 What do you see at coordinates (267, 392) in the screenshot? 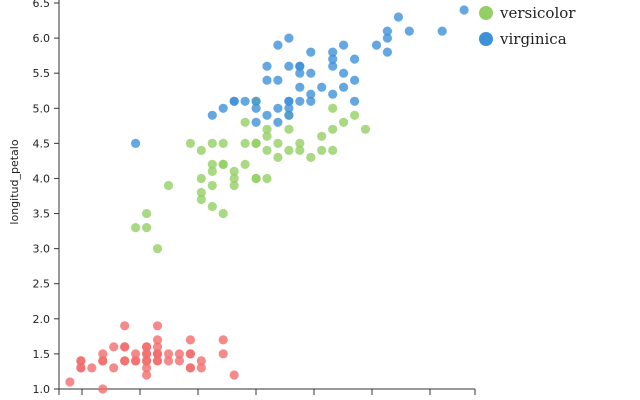
I see `x-axis-ticks` at bounding box center [267, 392].